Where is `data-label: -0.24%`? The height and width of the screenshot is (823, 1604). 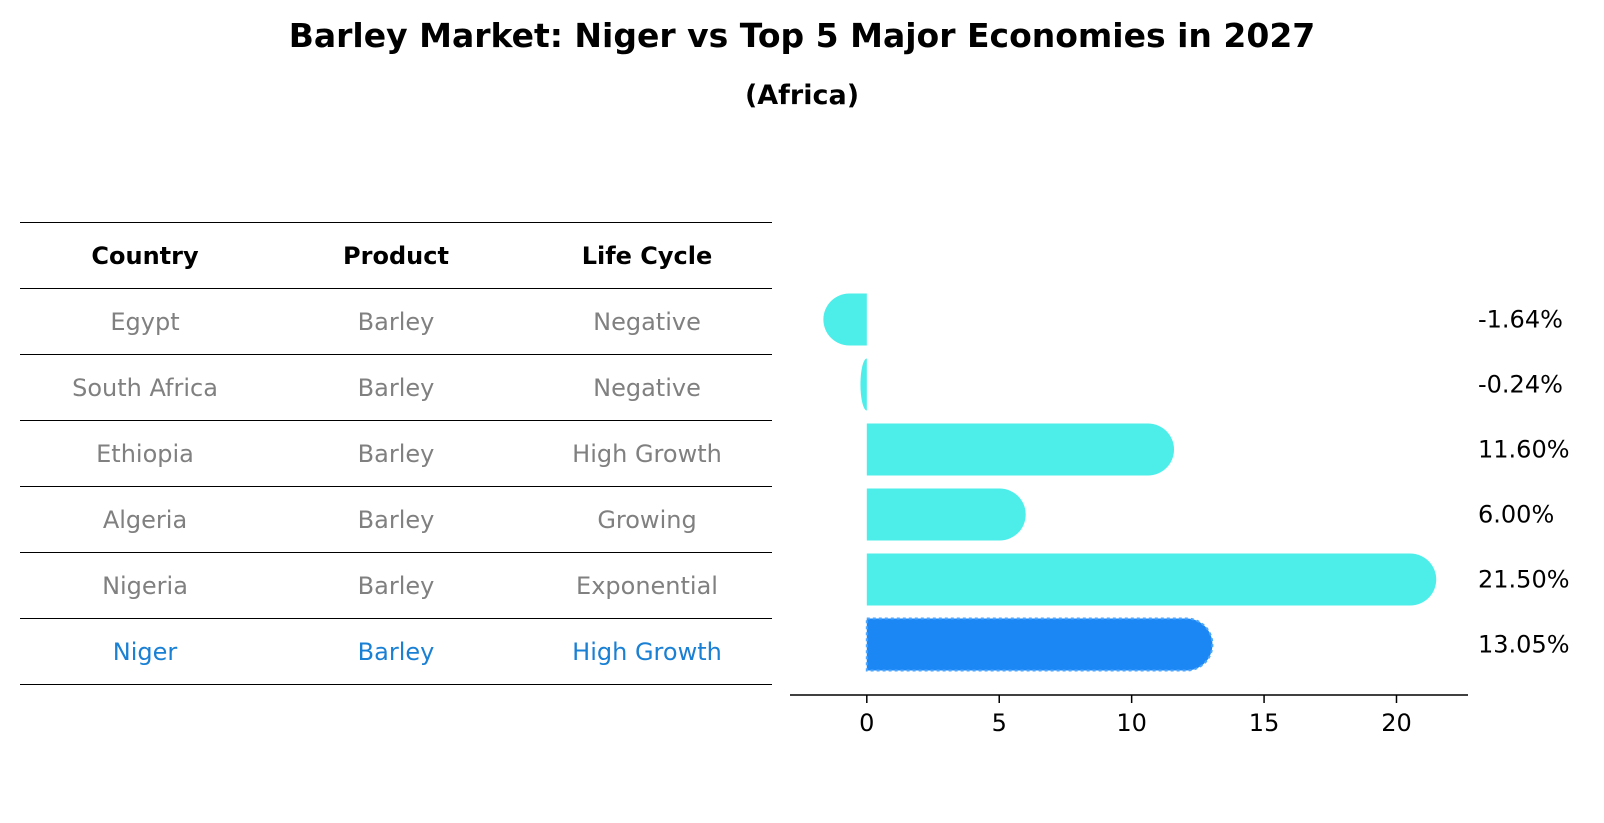
data-label: -0.24% is located at coordinates (1520, 385).